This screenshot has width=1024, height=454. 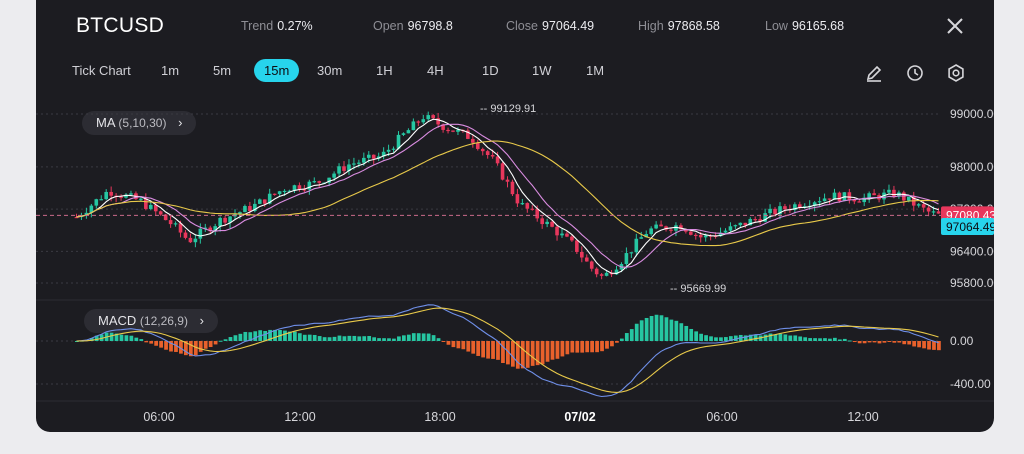 I want to click on pencil-icon, so click(x=874, y=73).